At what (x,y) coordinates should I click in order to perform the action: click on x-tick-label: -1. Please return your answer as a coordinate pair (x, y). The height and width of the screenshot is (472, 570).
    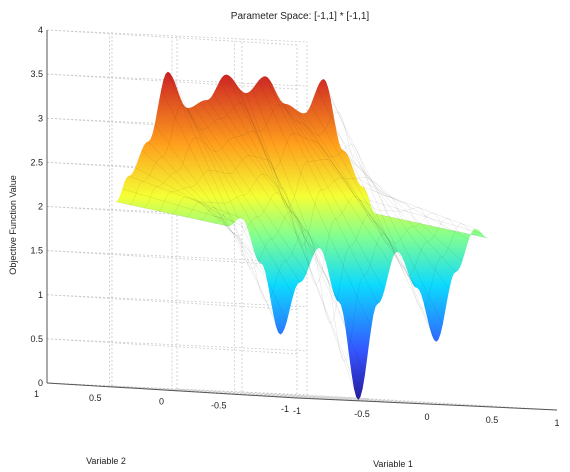
    Looking at the image, I should click on (297, 411).